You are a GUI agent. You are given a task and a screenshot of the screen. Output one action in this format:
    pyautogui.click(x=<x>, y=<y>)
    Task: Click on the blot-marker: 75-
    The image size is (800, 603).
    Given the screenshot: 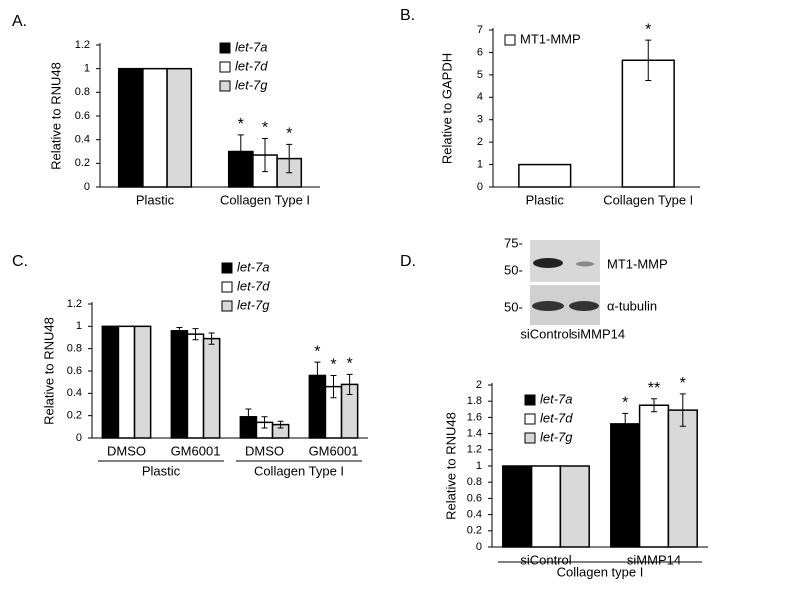 What is the action you would take?
    pyautogui.click(x=513, y=242)
    